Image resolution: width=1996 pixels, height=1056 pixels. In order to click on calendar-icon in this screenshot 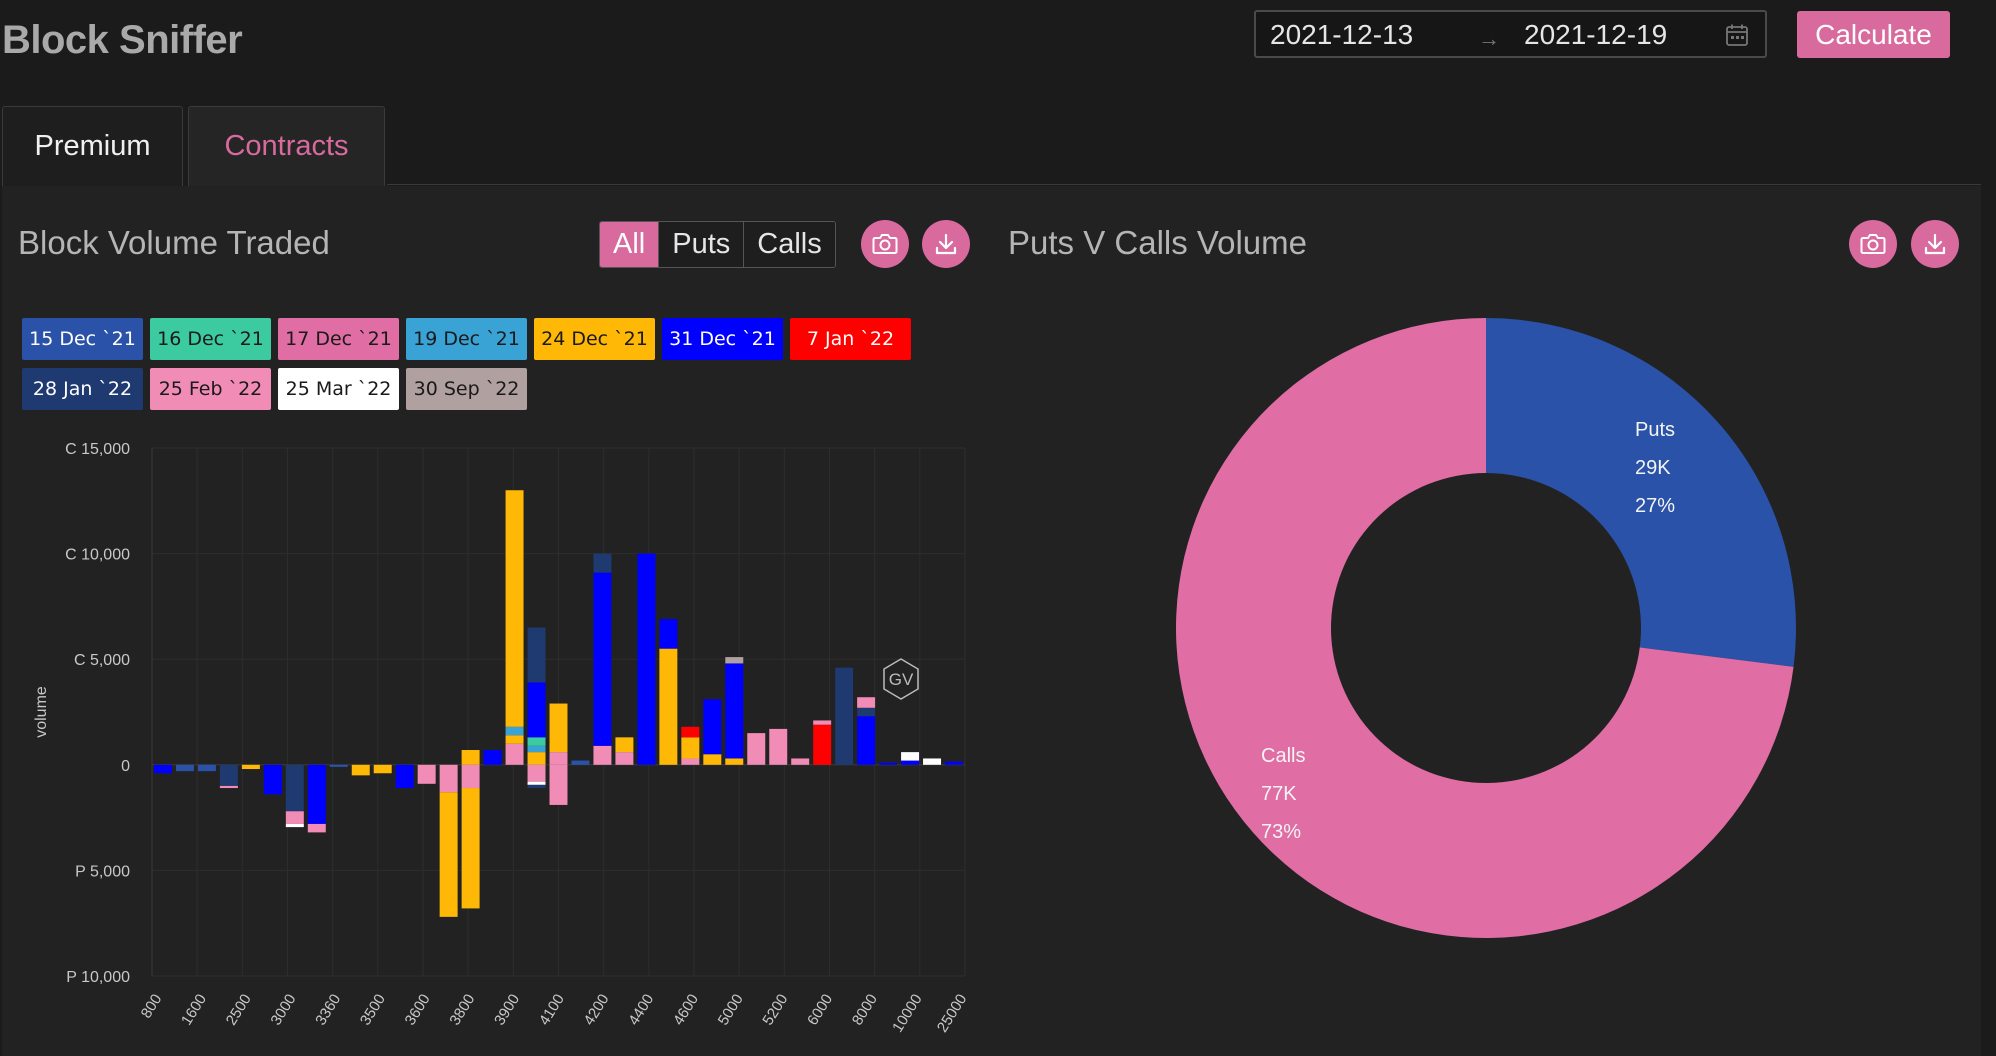, I will do `click(1737, 35)`.